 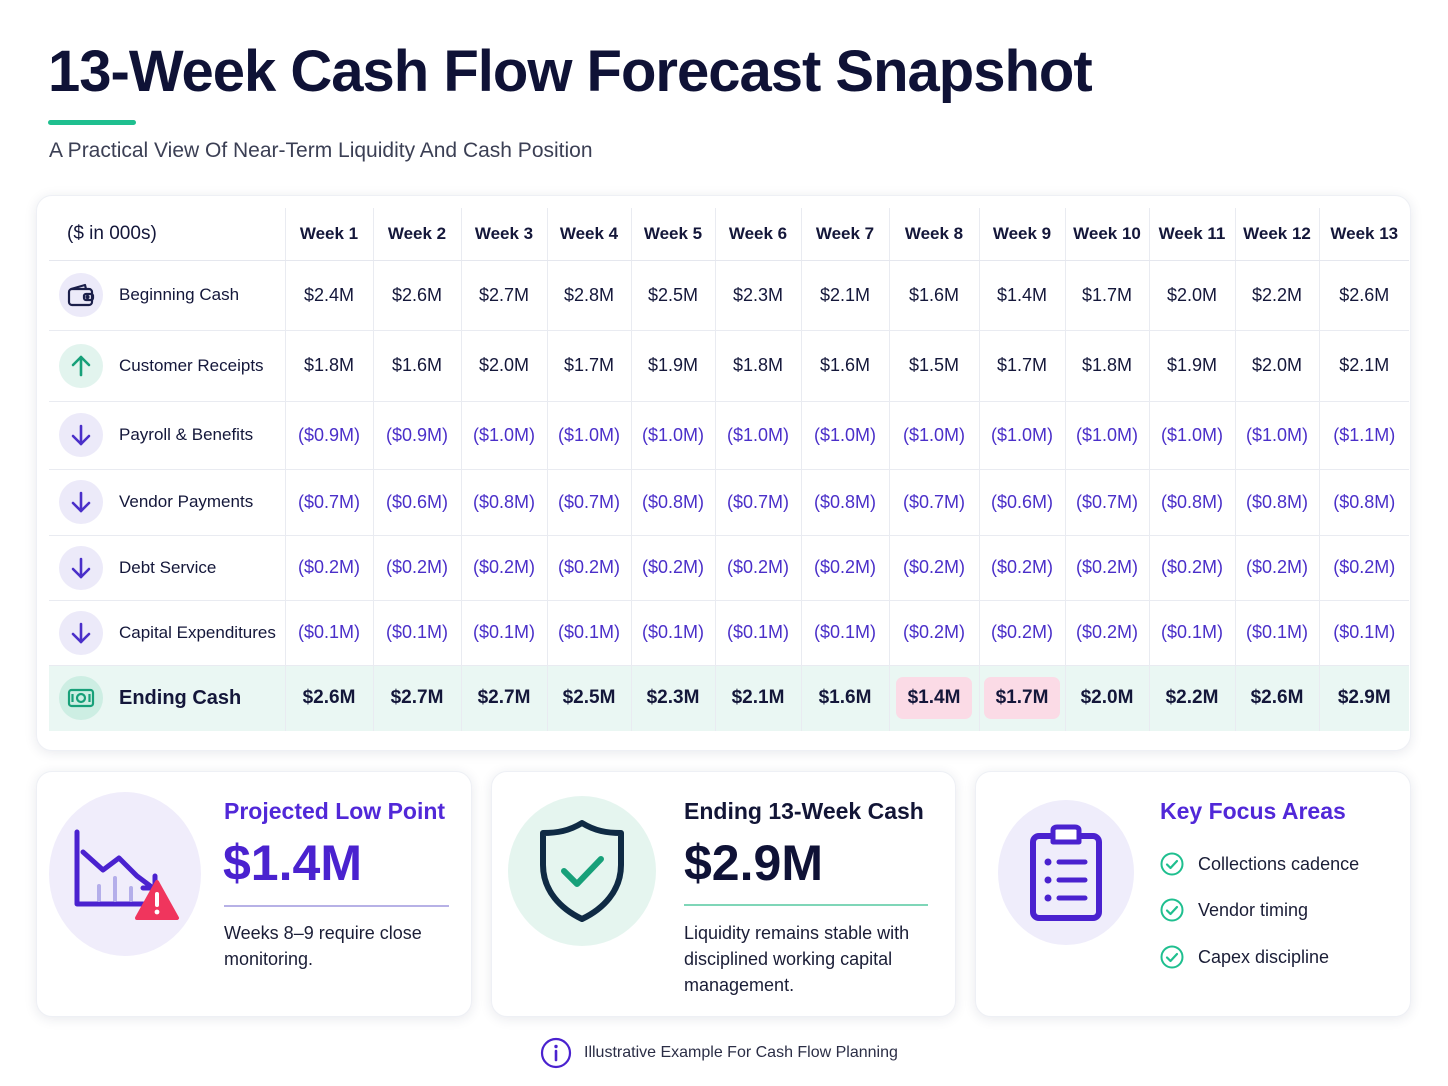 What do you see at coordinates (933, 366) in the screenshot?
I see `value-cell: $1.5M` at bounding box center [933, 366].